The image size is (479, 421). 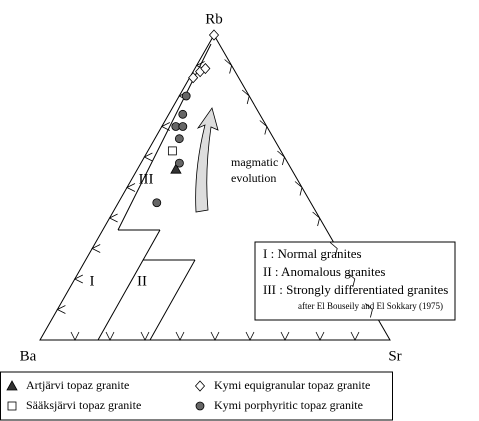 I want to click on field-legend-entry: II : Anomalous granites, so click(x=324, y=271).